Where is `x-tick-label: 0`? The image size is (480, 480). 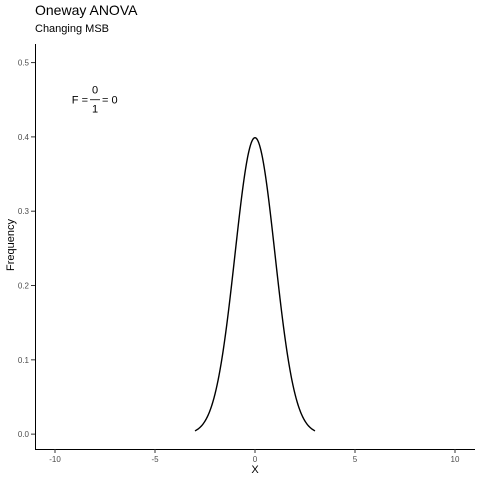
x-tick-label: 0 is located at coordinates (255, 459).